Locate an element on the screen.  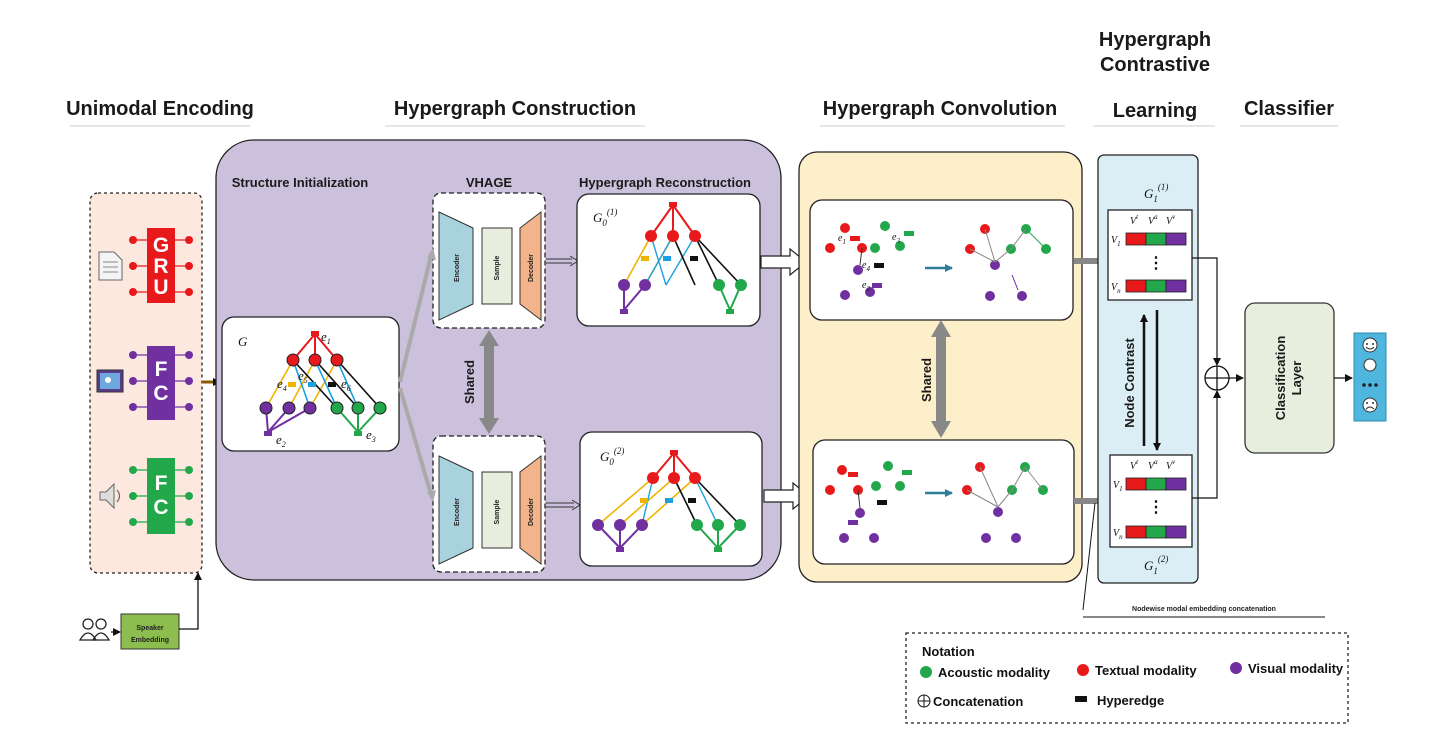
speaker-embedding-label-1: Speaker is located at coordinates (150, 628).